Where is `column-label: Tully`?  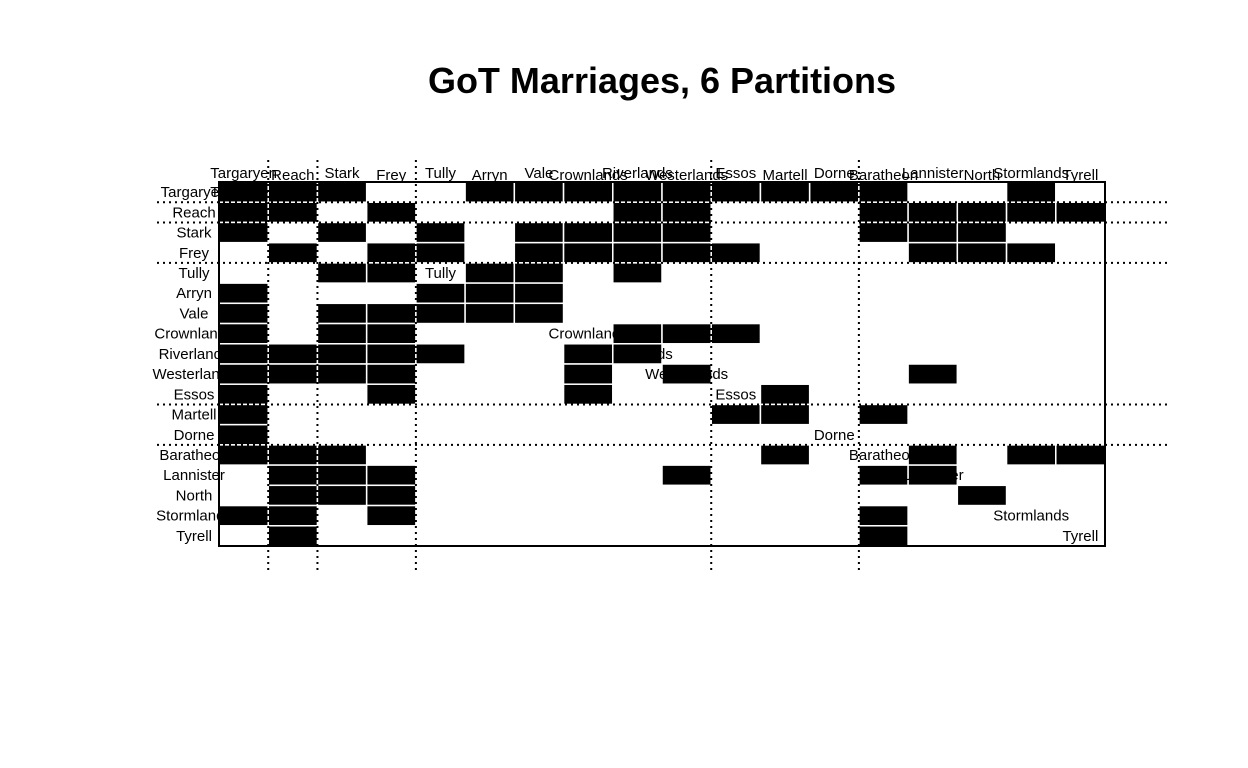 column-label: Tully is located at coordinates (441, 173).